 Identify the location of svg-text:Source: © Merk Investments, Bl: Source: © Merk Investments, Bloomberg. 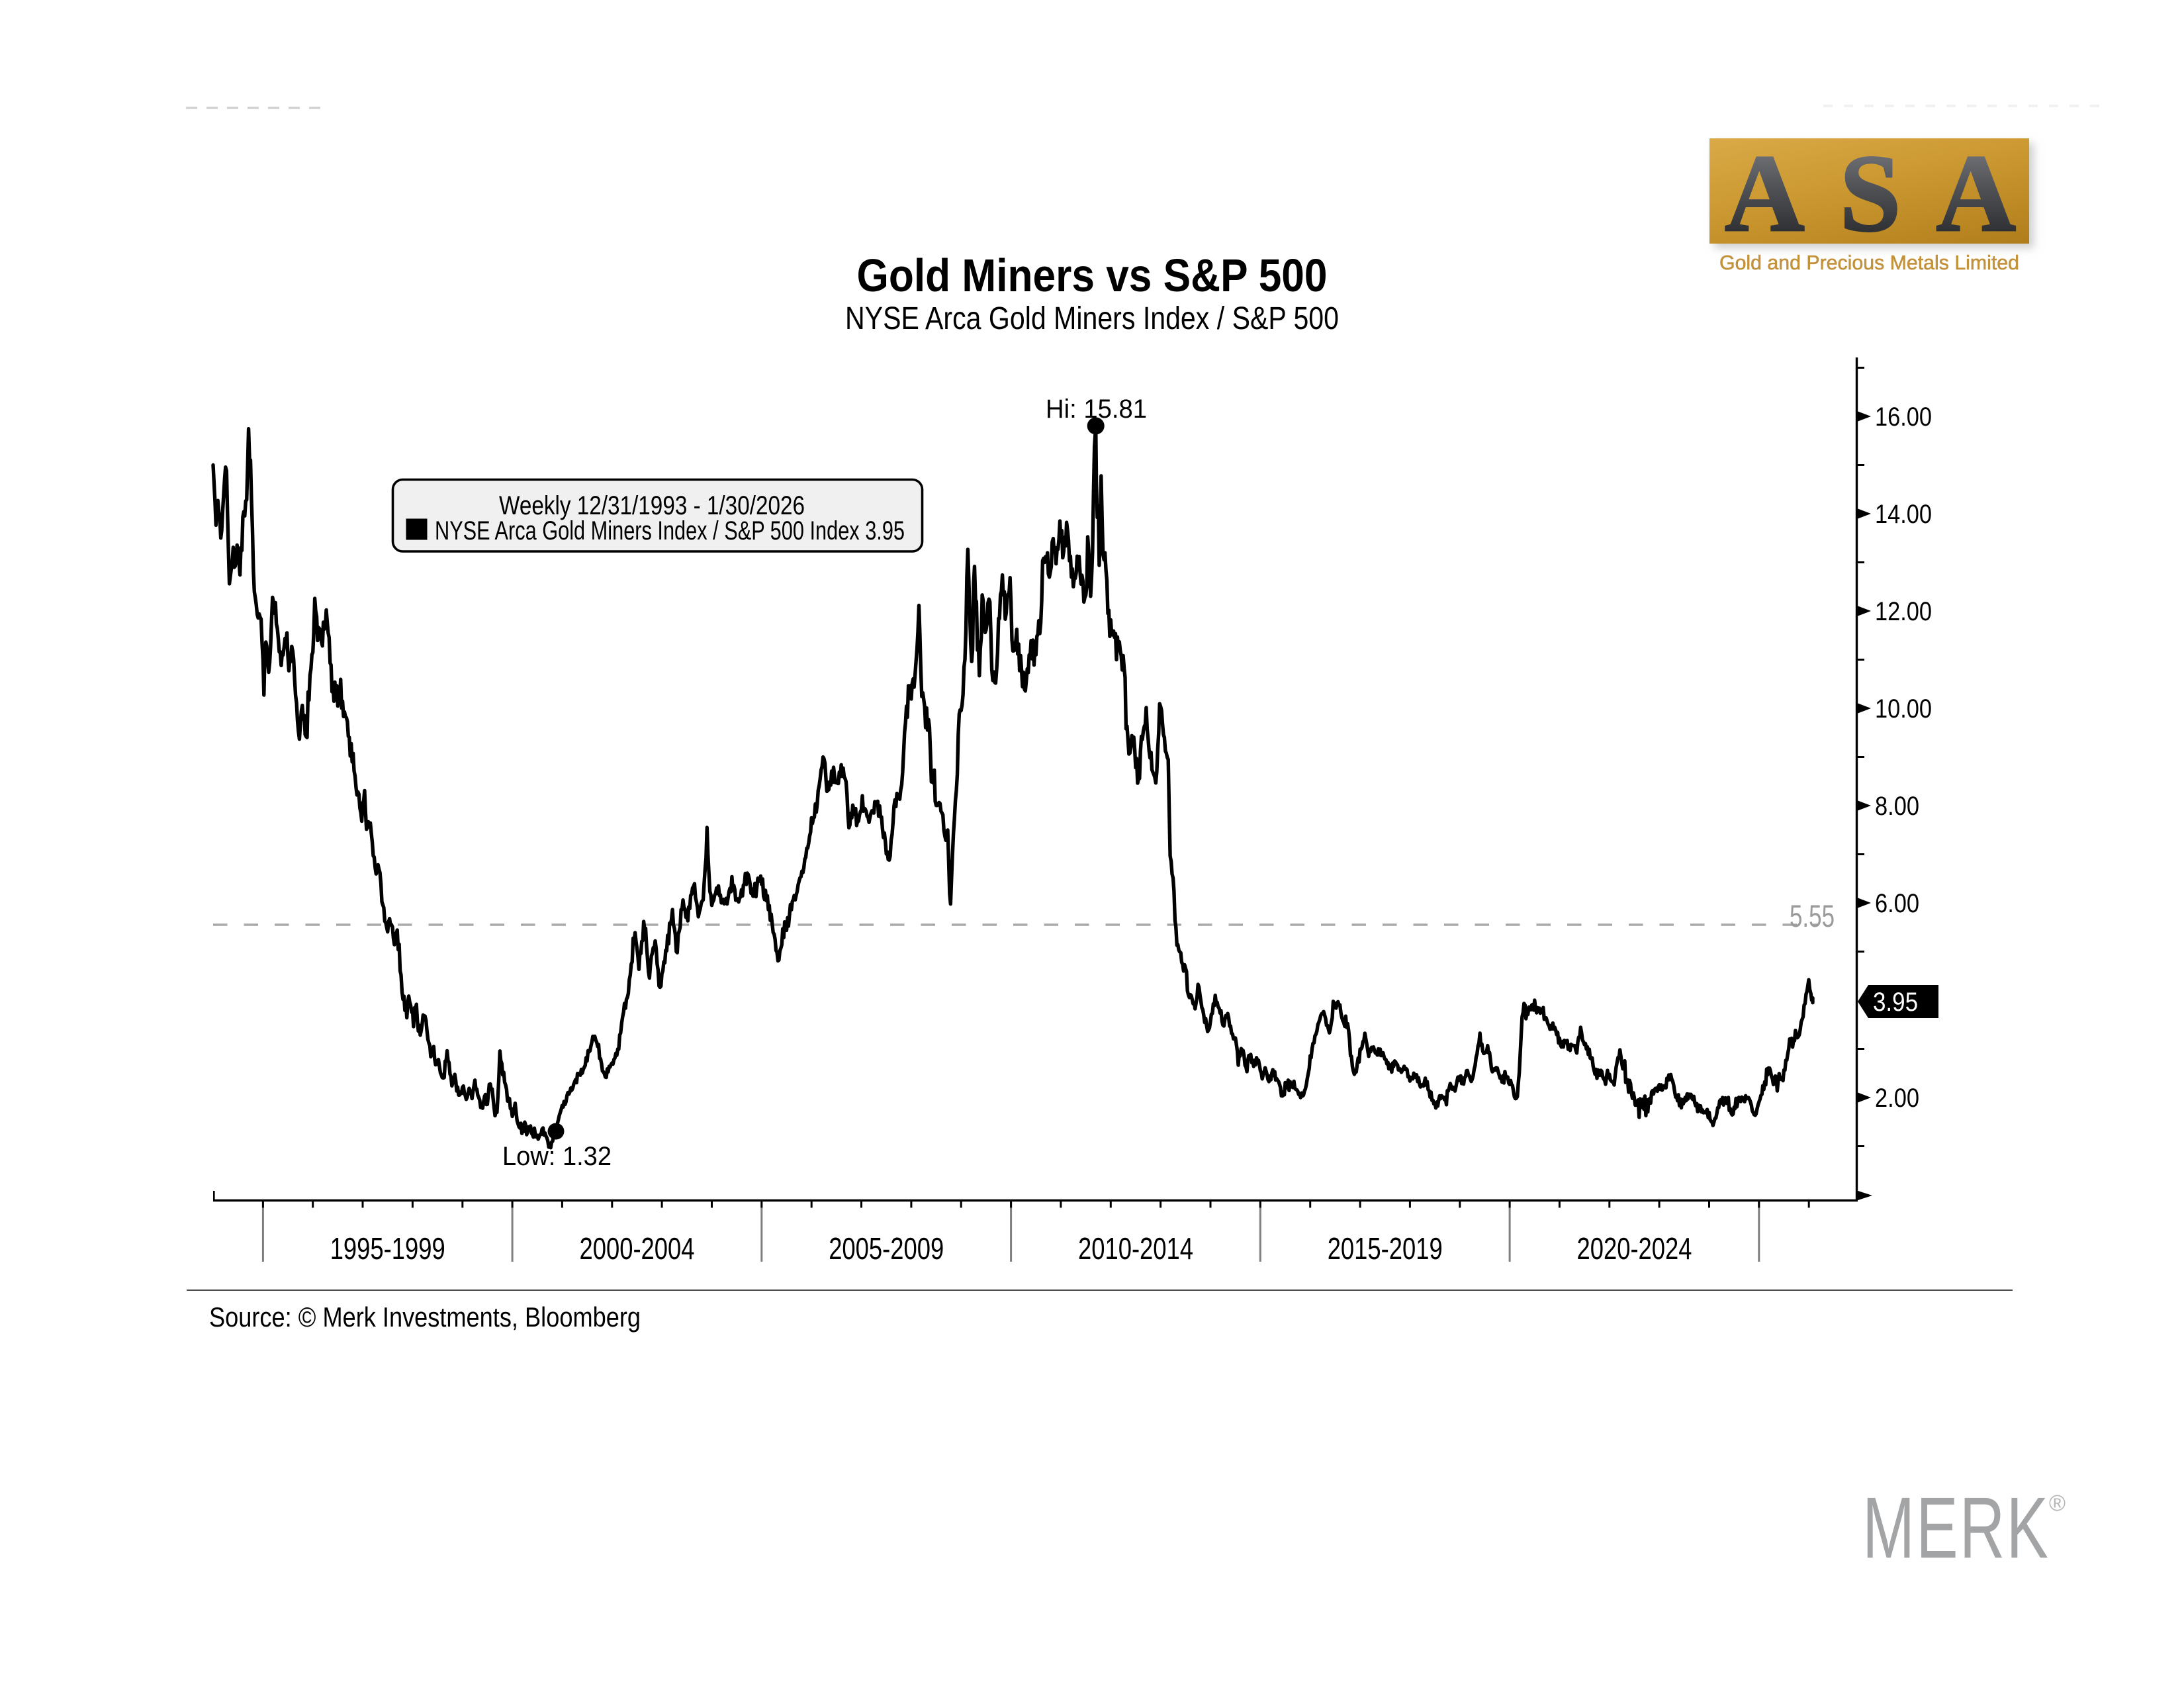
(425, 1317).